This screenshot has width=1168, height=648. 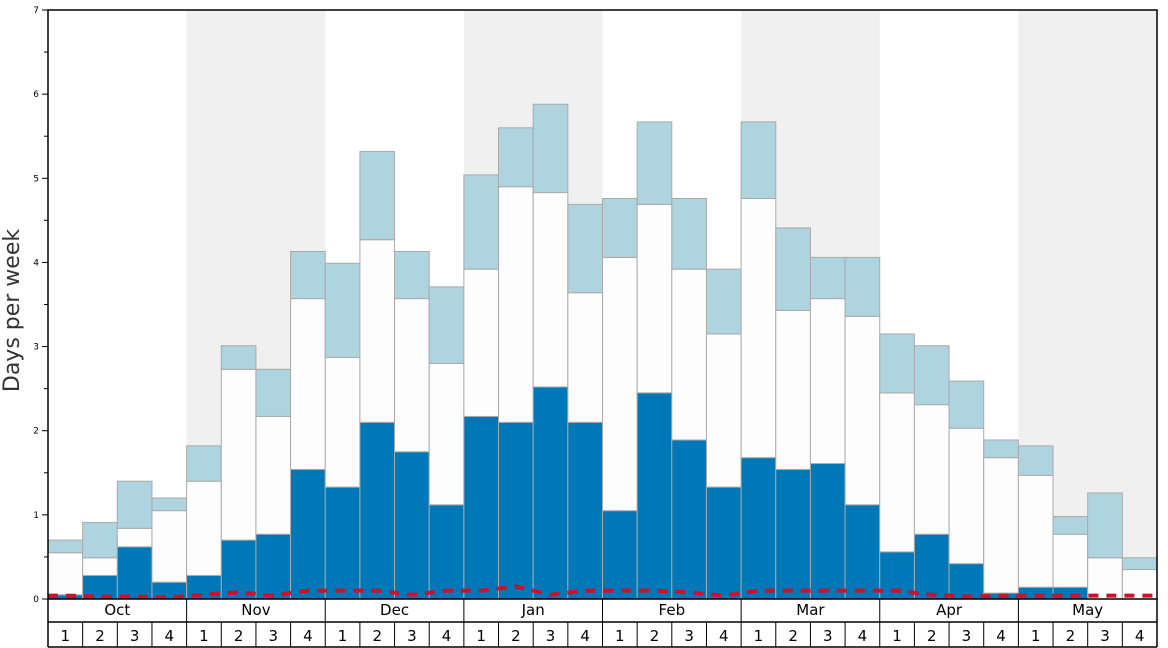 I want to click on week-label-may-1: 1, so click(x=1036, y=636).